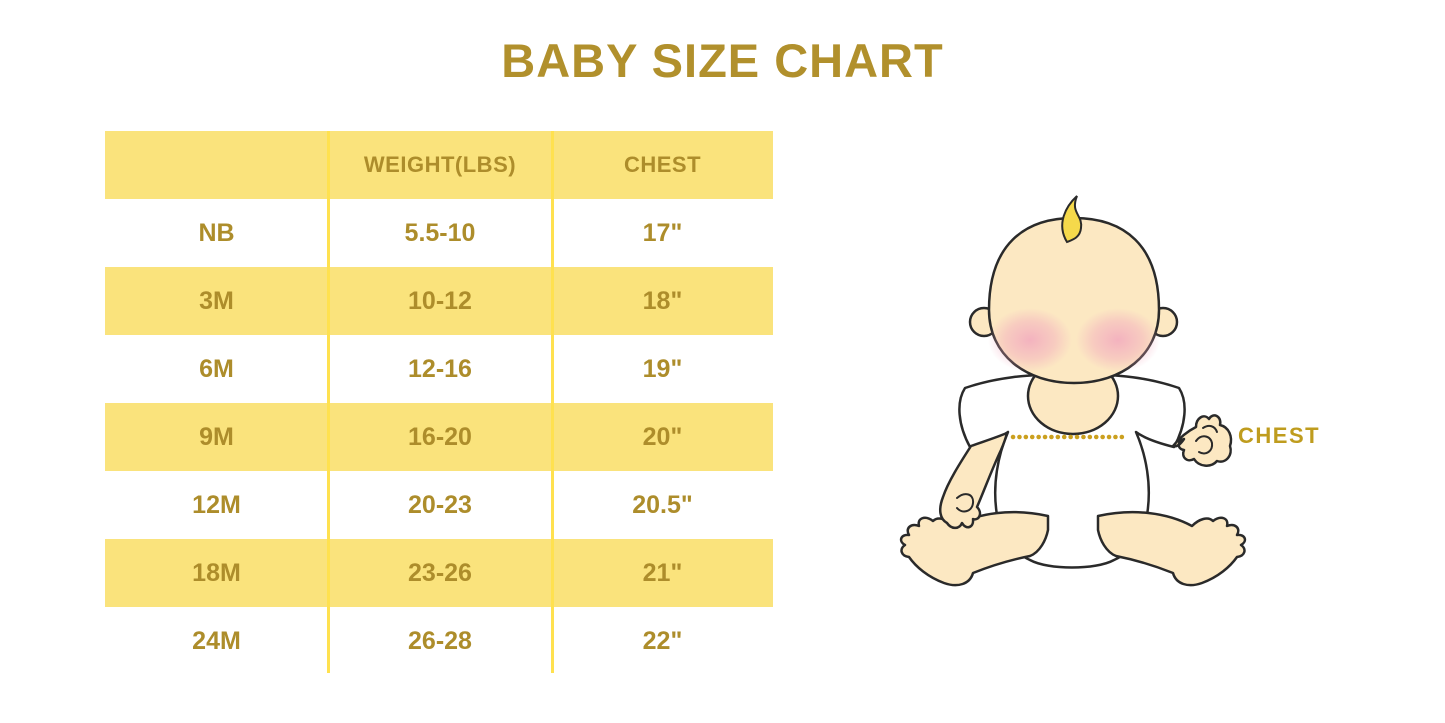  What do you see at coordinates (216, 572) in the screenshot?
I see `size-cell: 18M` at bounding box center [216, 572].